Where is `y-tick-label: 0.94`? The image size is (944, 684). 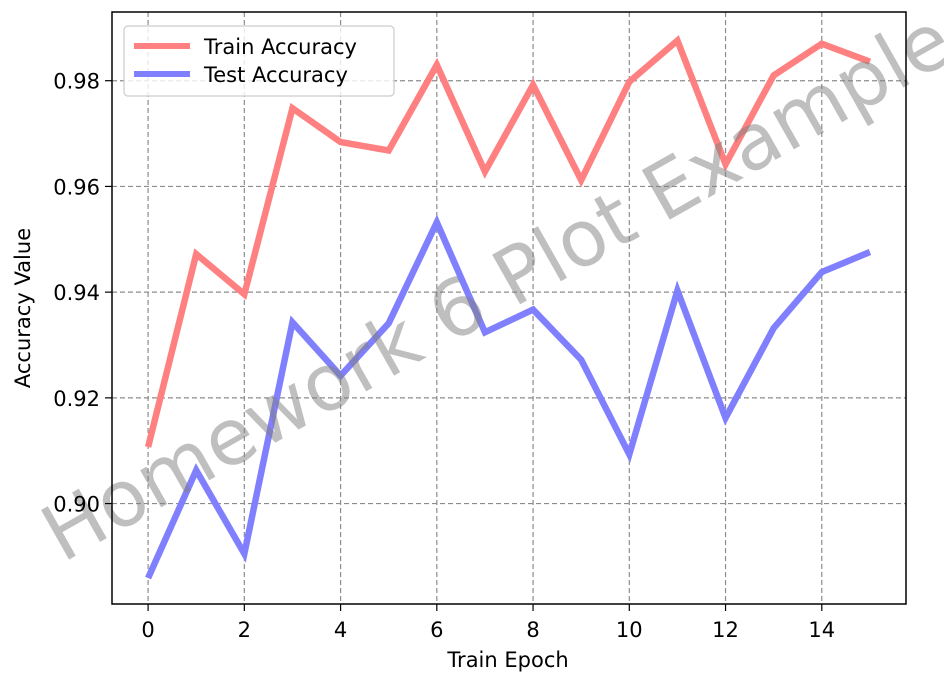
y-tick-label: 0.94 is located at coordinates (76, 293).